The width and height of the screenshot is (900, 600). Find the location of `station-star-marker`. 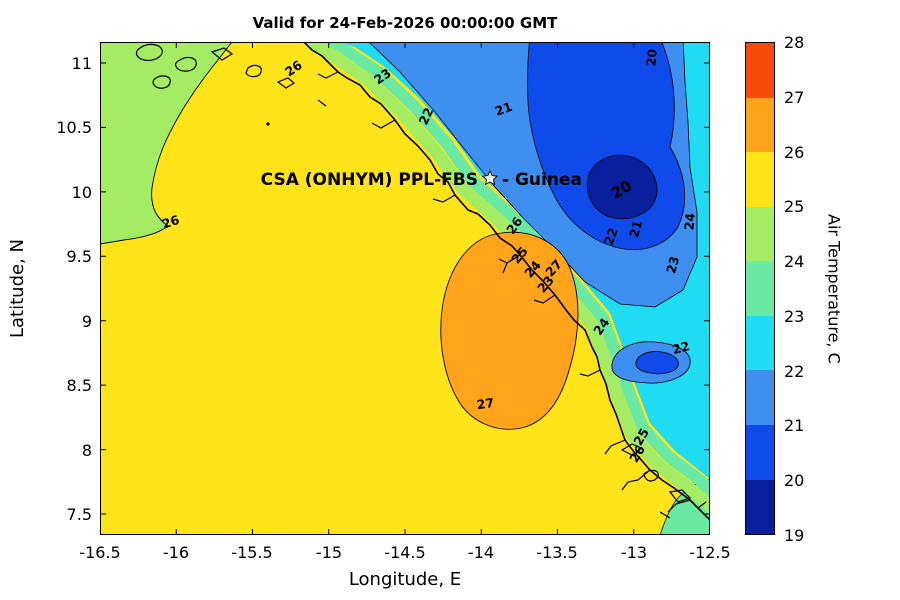

station-star-marker is located at coordinates (490, 177).